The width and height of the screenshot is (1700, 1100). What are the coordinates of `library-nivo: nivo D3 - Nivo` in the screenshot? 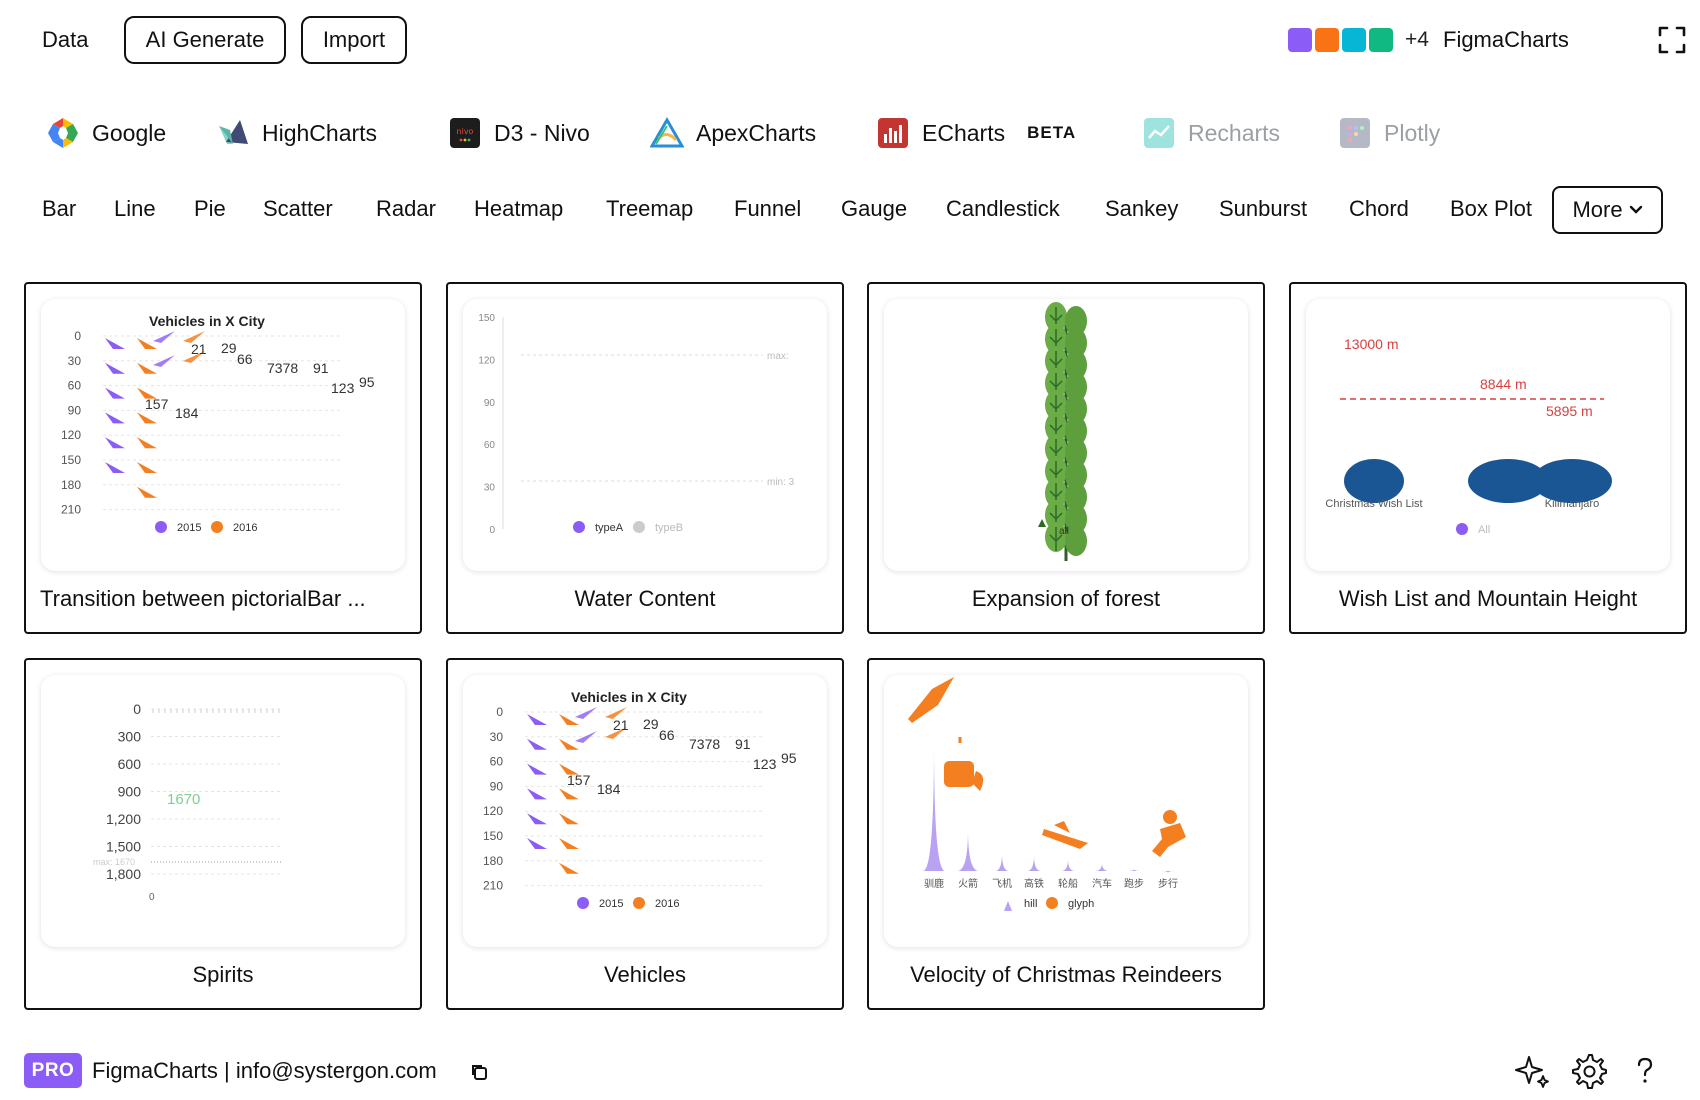 It's located at (519, 133).